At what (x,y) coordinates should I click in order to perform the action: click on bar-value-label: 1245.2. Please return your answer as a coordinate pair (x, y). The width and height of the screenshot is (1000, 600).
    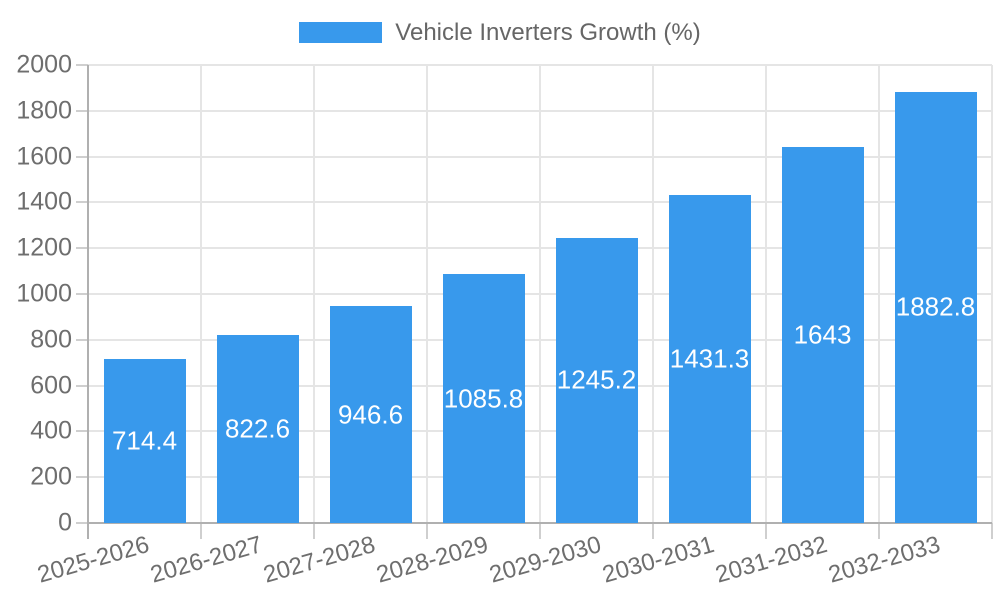
    Looking at the image, I should click on (596, 379).